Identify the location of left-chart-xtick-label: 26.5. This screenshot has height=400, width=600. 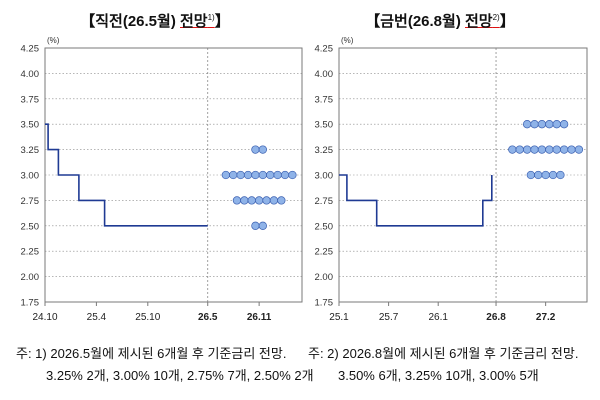
(208, 317).